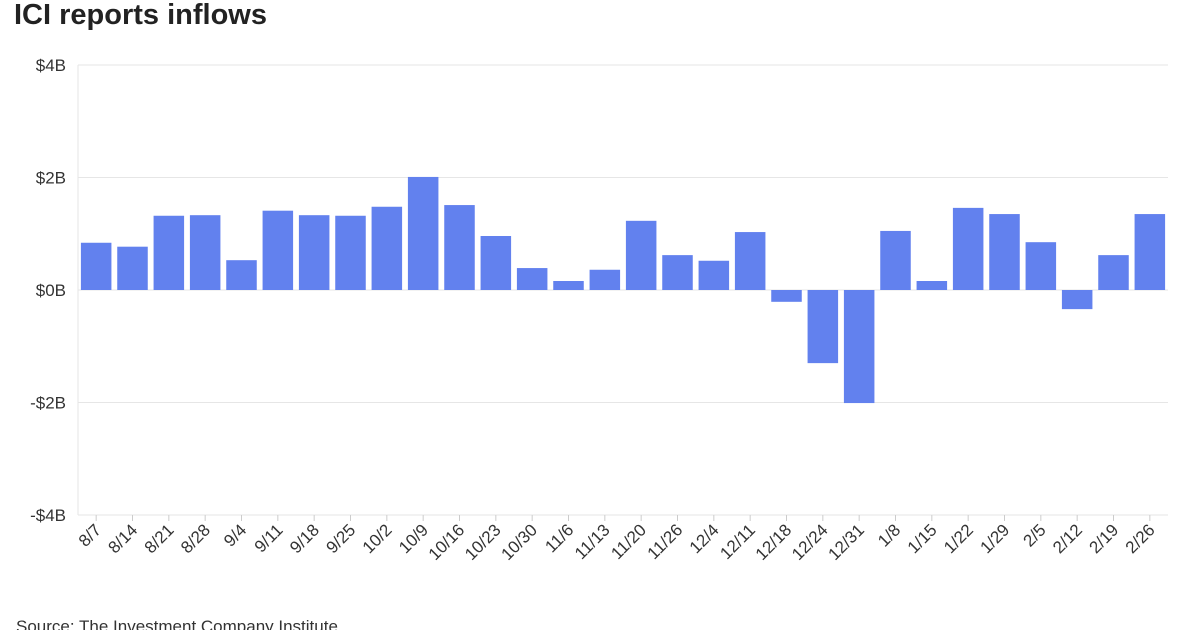 The image size is (1200, 630). What do you see at coordinates (994, 538) in the screenshot?
I see `x-tick-label: 1/29` at bounding box center [994, 538].